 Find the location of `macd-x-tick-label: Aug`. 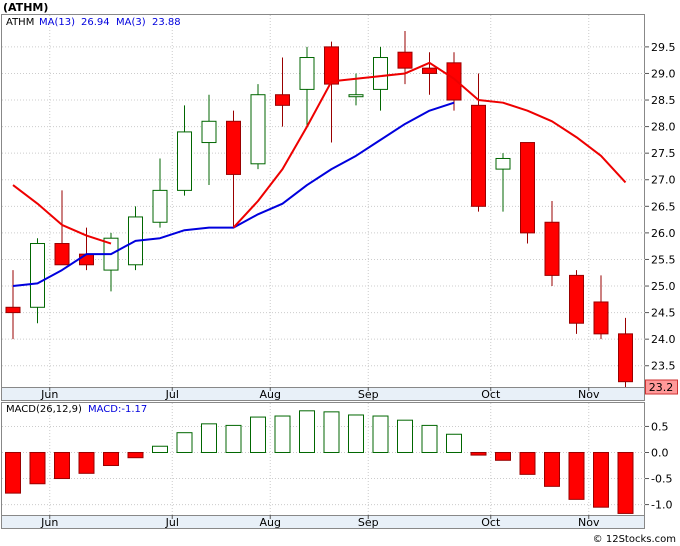

macd-x-tick-label: Aug is located at coordinates (270, 522).